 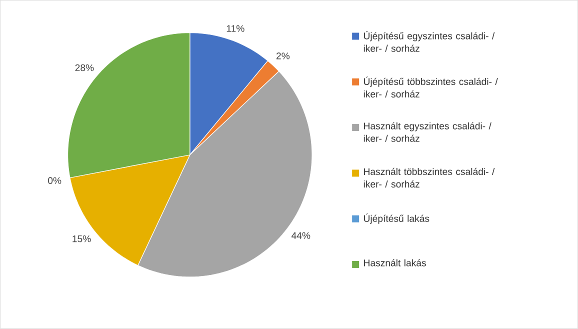 What do you see at coordinates (428, 132) in the screenshot?
I see `legend-label: Használt egyszintes családi- / iker- / sorház` at bounding box center [428, 132].